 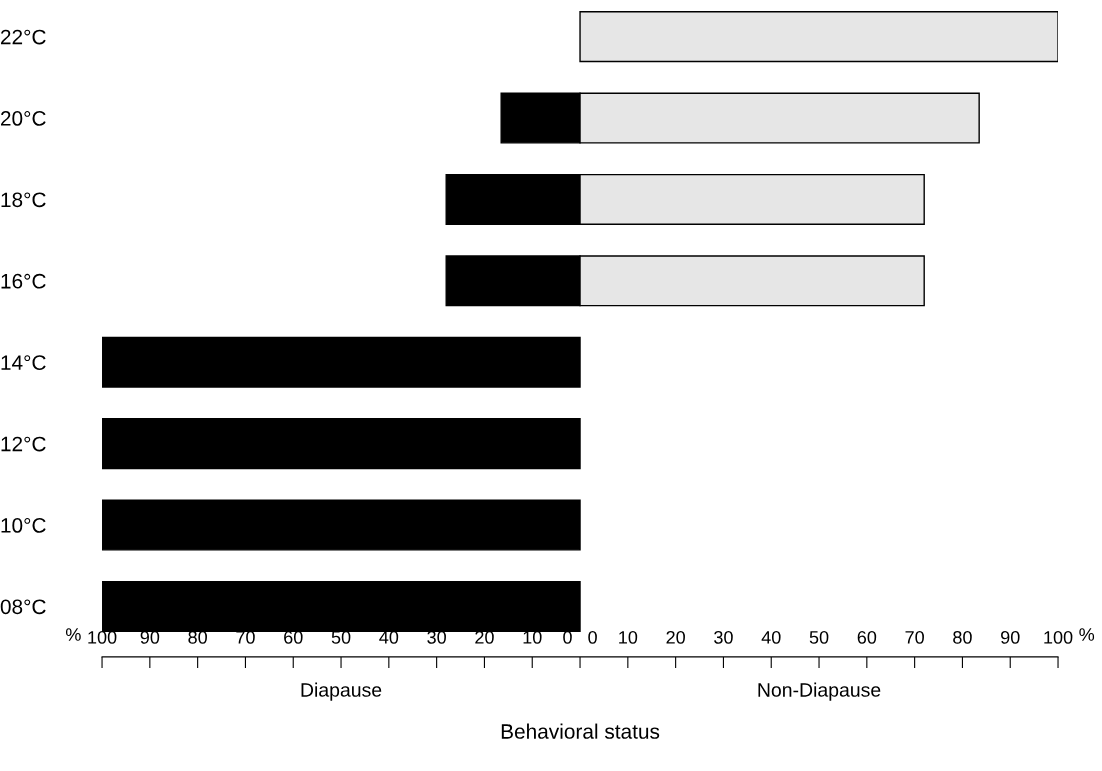 What do you see at coordinates (962, 637) in the screenshot?
I see `x-tick-label: 80` at bounding box center [962, 637].